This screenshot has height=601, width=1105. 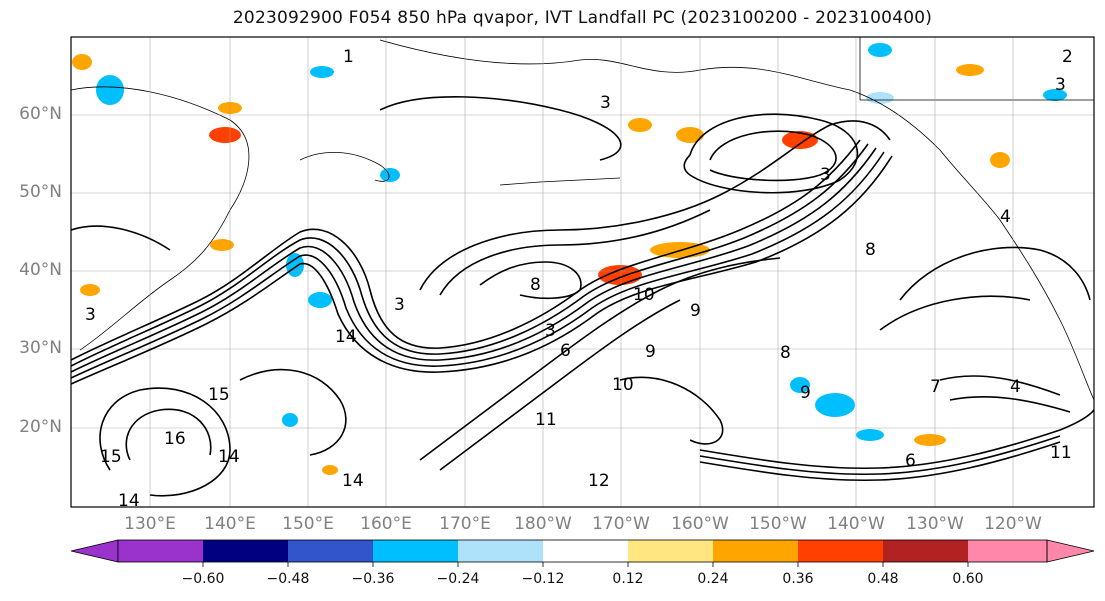 What do you see at coordinates (386, 524) in the screenshot?
I see `lon-label-160e: 160°E` at bounding box center [386, 524].